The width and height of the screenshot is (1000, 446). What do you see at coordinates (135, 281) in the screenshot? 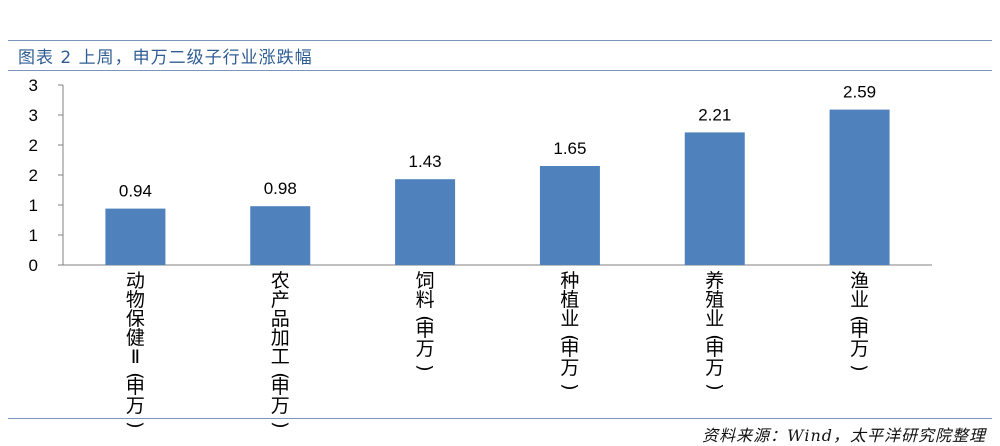
I see `x-tick-char: 动` at bounding box center [135, 281].